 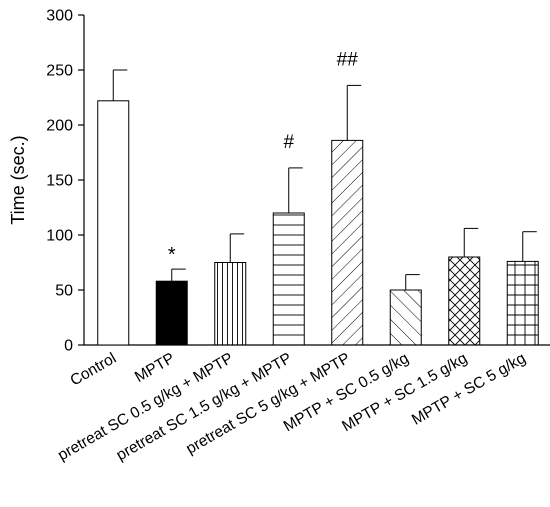 I want to click on y-tick-label: 200, so click(x=59, y=126).